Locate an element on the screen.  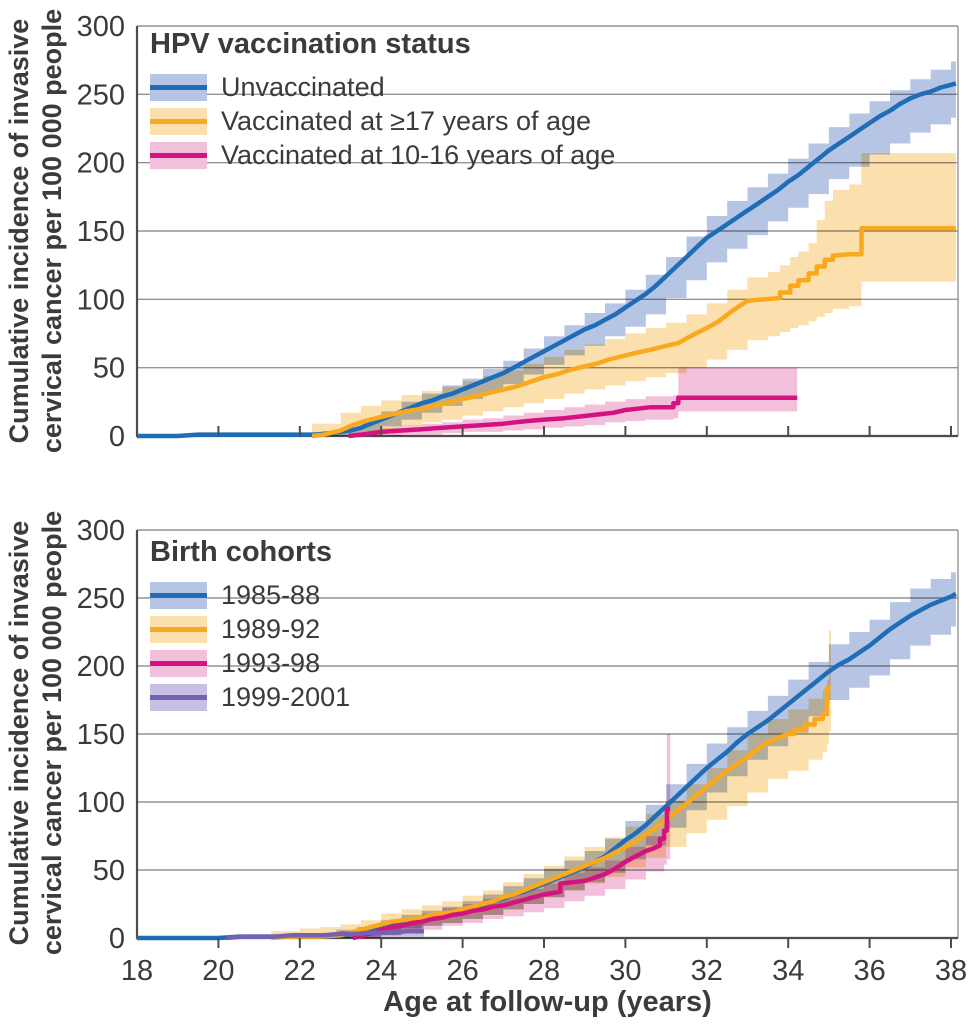
vaccinated-10-16-swatch-icon is located at coordinates (178, 155).